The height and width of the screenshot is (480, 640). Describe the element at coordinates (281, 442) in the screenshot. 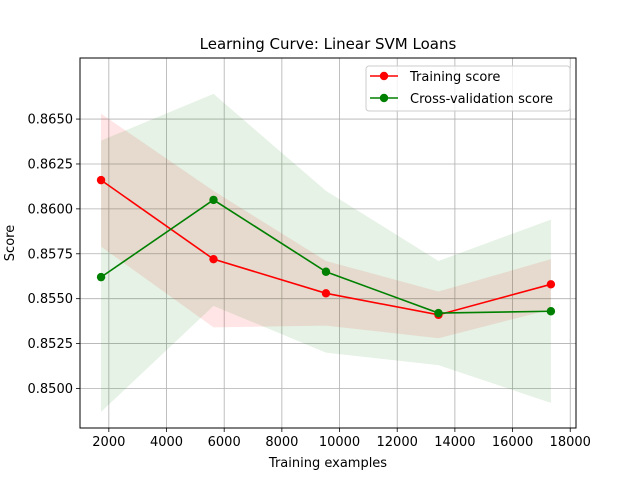

I see `x-tick-label: 8000` at that location.